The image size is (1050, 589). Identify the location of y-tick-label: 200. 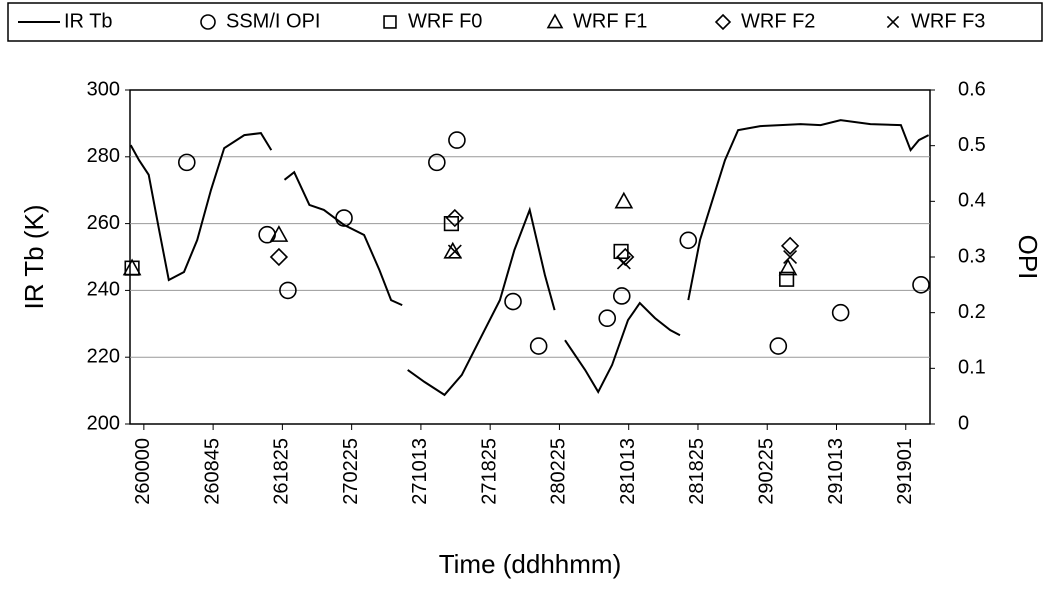
(103, 423).